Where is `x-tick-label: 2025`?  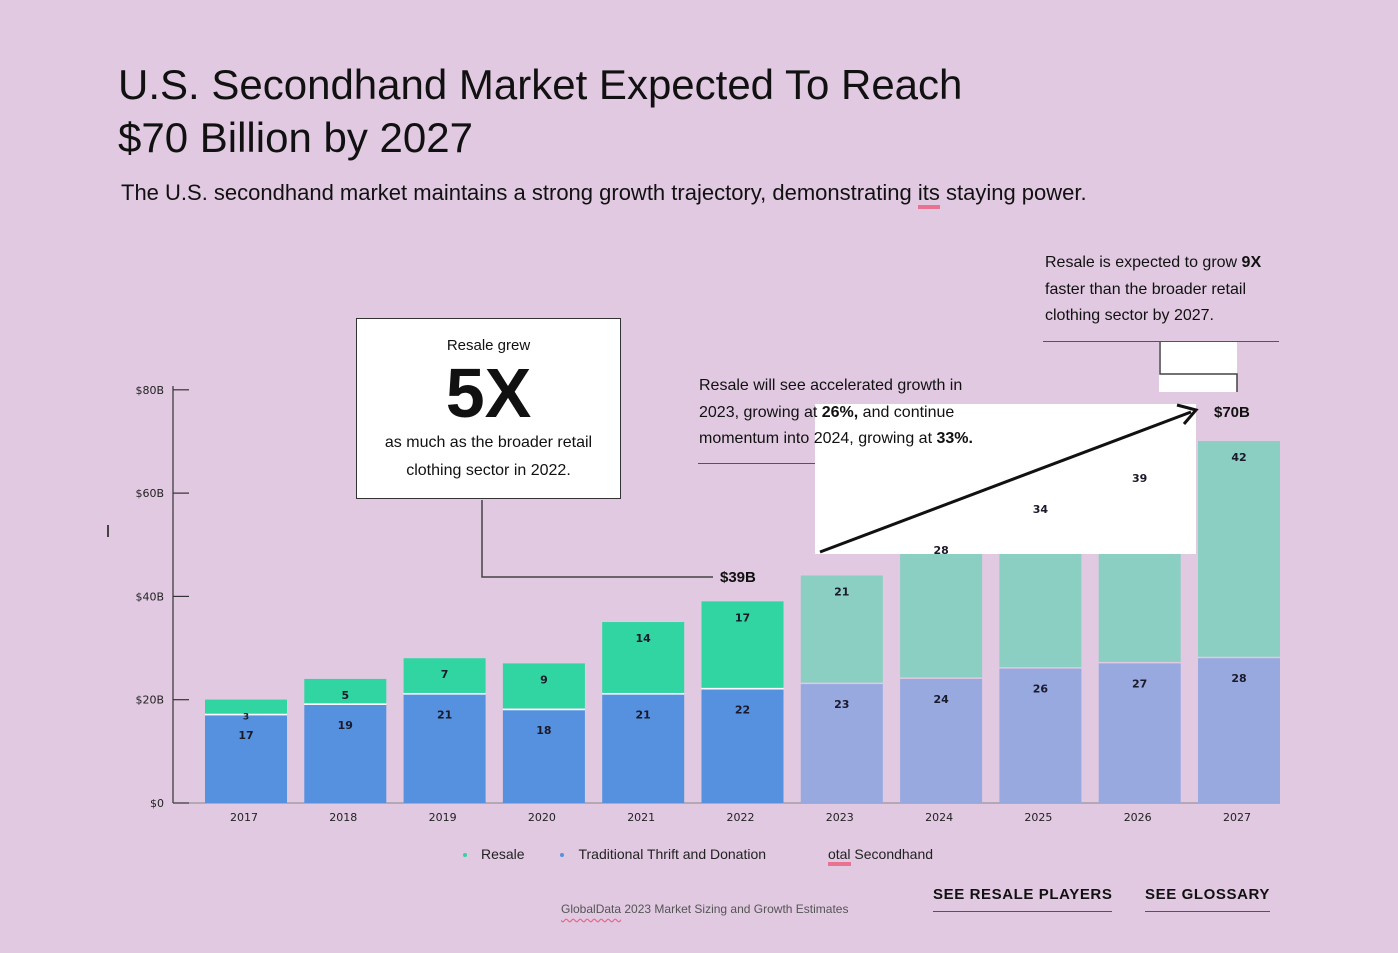
x-tick-label: 2025 is located at coordinates (1038, 817).